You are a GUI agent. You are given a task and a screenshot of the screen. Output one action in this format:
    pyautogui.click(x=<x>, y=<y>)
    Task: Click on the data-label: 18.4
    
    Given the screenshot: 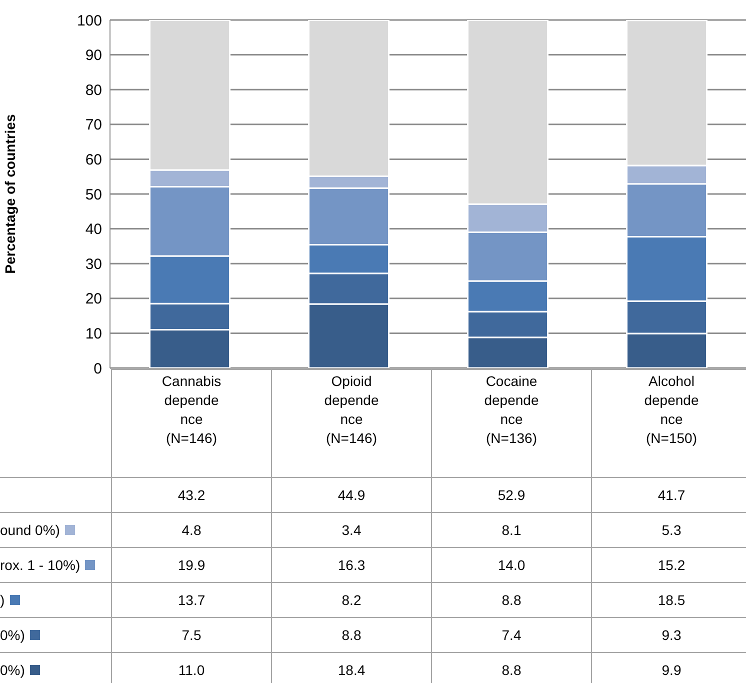 What is the action you would take?
    pyautogui.click(x=352, y=667)
    